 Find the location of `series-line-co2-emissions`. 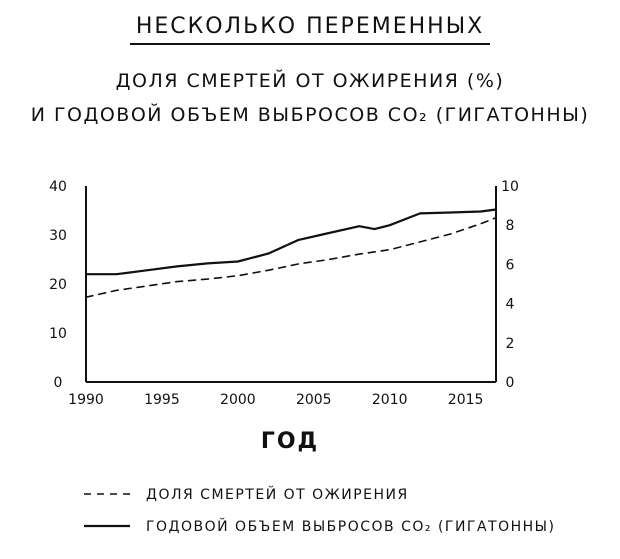

series-line-co2-emissions is located at coordinates (291, 242).